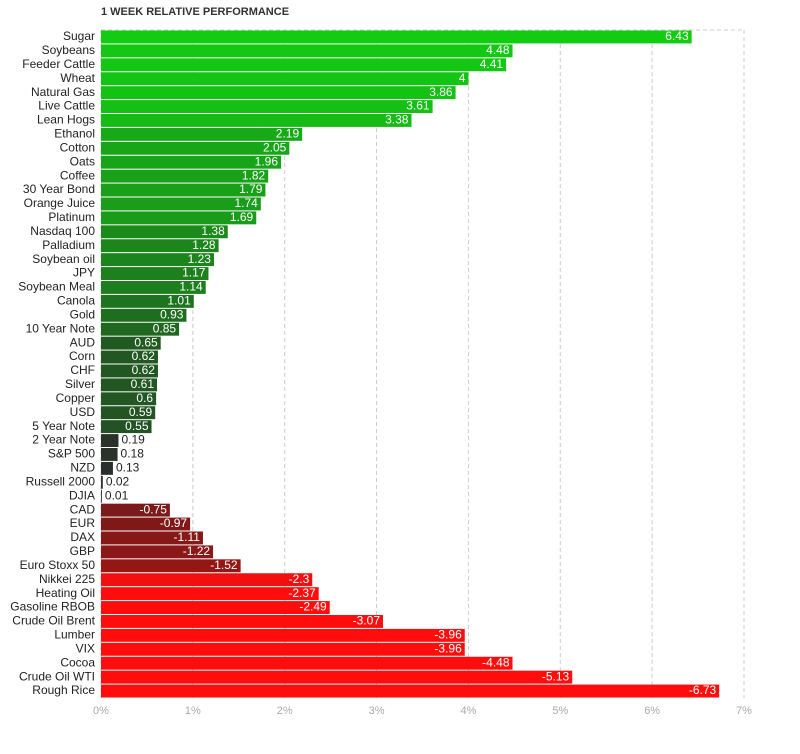  What do you see at coordinates (74, 134) in the screenshot?
I see `category-label: Ethanol` at bounding box center [74, 134].